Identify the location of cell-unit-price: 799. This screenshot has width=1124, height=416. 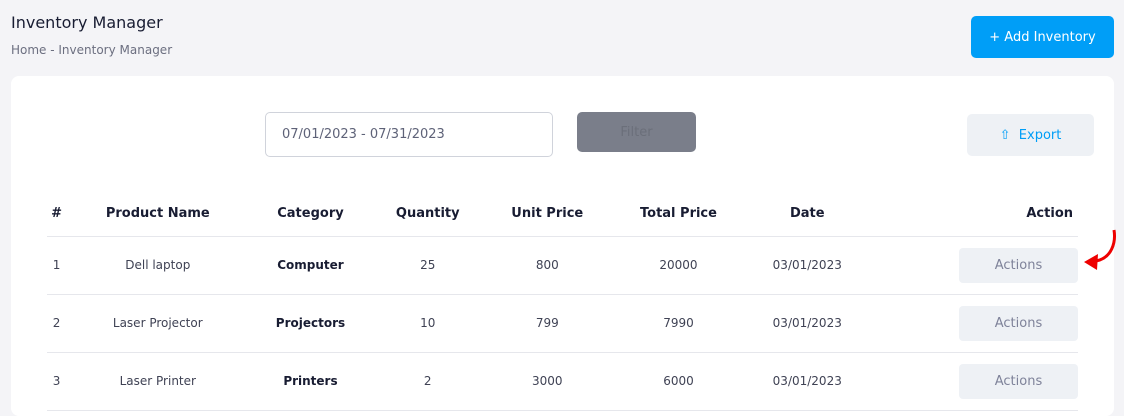
(547, 323).